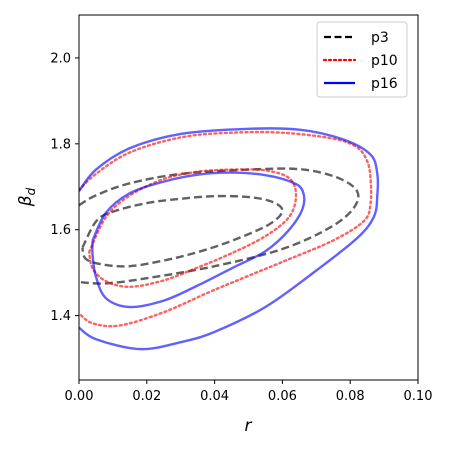 This screenshot has height=450, width=450. I want to click on legend: p3 p10 p16, so click(362, 59).